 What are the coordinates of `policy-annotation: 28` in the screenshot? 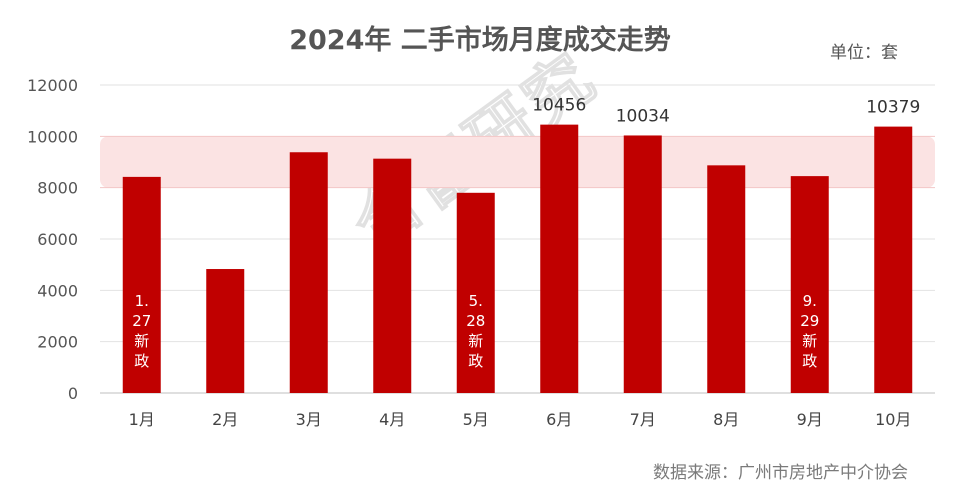 It's located at (475, 321).